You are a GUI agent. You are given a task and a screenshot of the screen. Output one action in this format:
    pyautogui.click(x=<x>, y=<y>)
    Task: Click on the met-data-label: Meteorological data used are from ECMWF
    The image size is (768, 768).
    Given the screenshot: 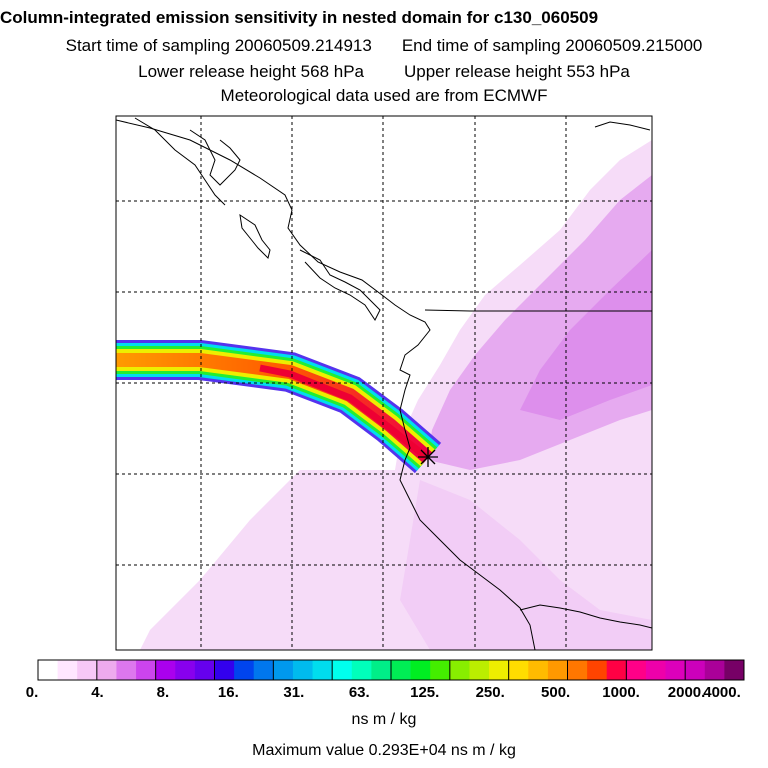 What is the action you would take?
    pyautogui.click(x=384, y=95)
    